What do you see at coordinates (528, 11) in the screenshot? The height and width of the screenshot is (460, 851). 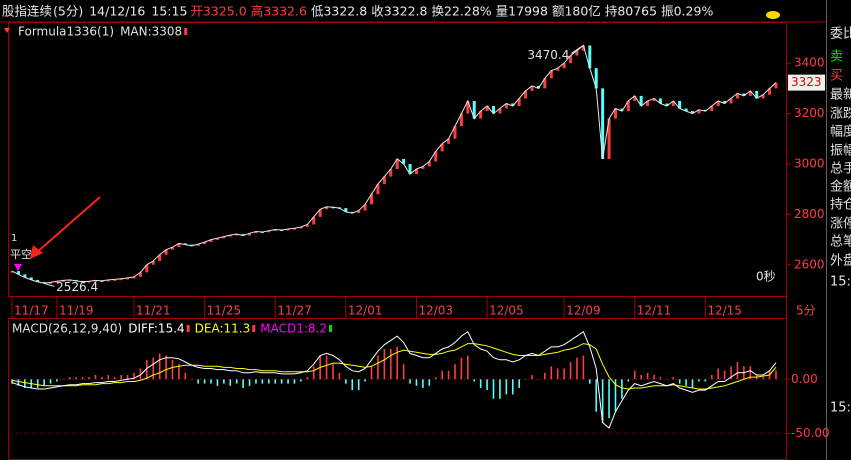 I see `quote-value: 17998` at bounding box center [528, 11].